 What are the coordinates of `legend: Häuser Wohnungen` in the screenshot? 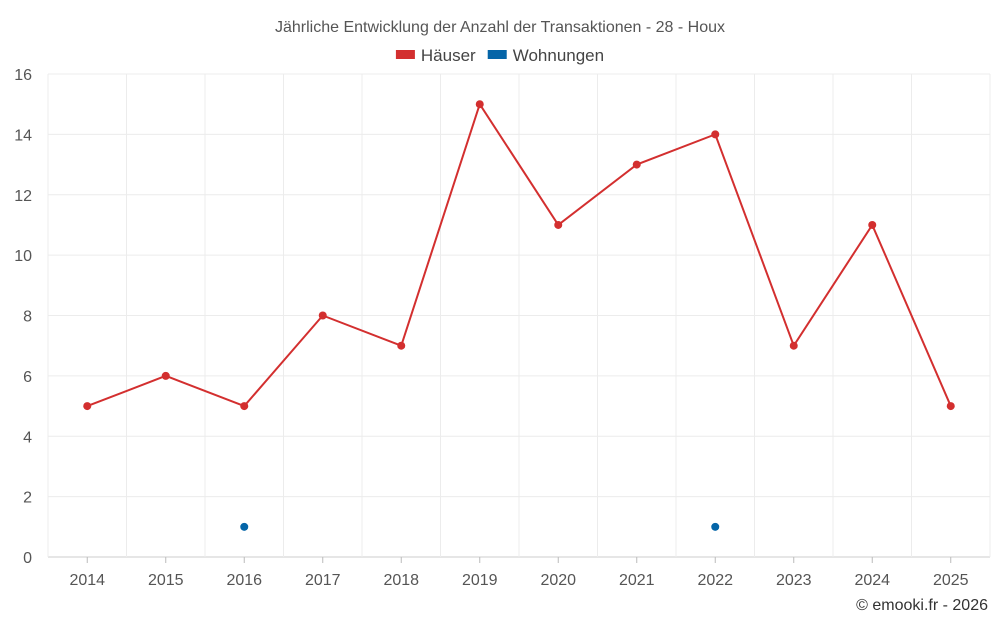 It's located at (499, 55).